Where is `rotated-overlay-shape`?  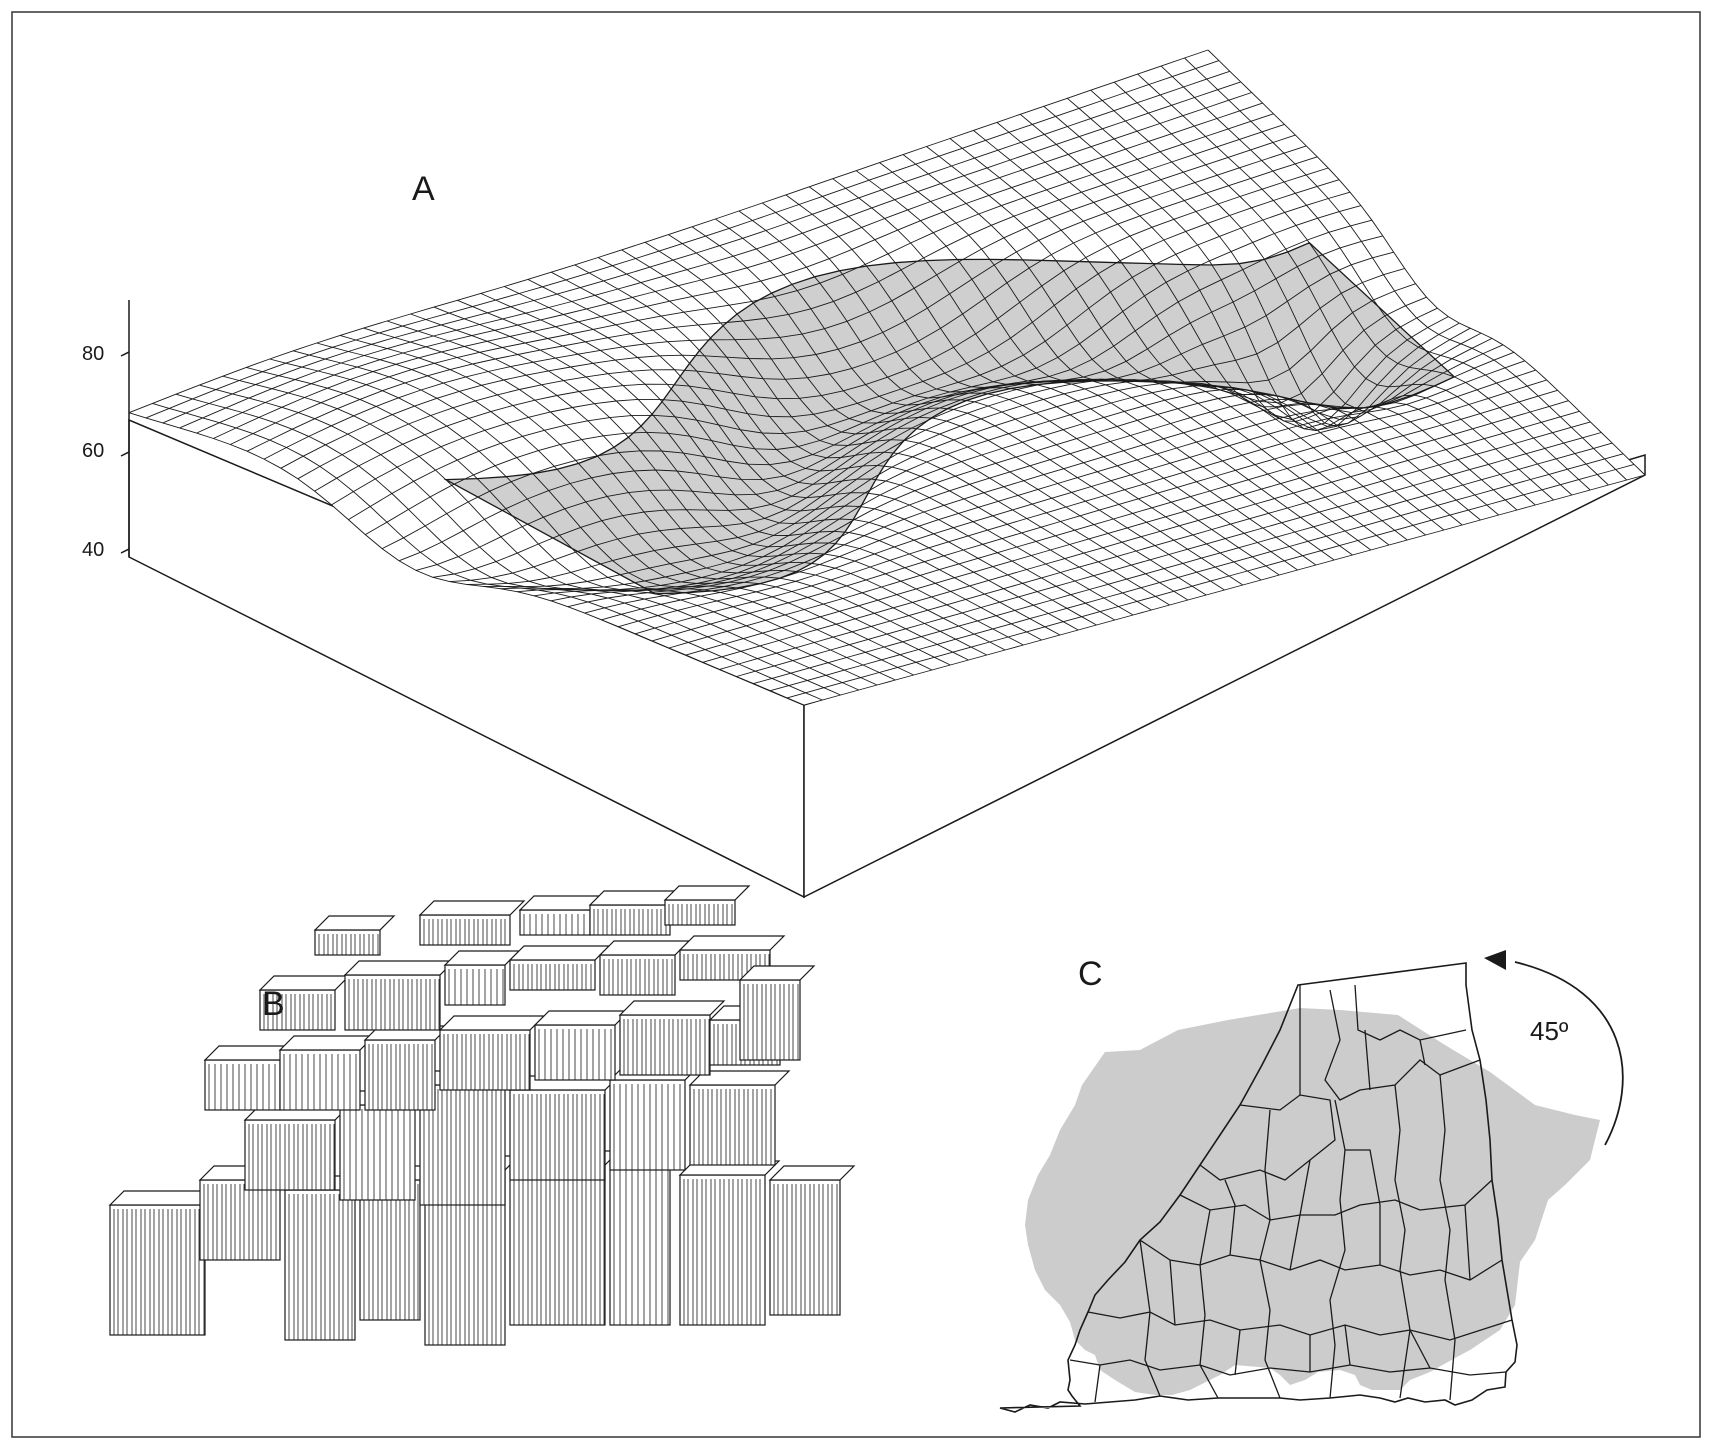
rotated-overlay-shape is located at coordinates (1312, 1201).